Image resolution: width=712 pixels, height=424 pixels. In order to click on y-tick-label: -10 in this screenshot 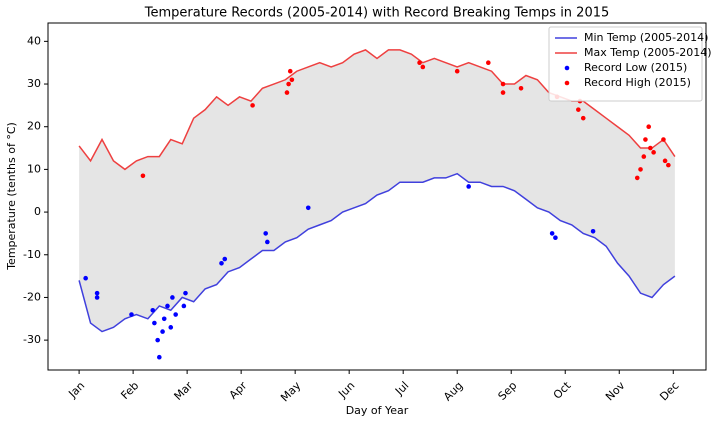, I will do `click(32, 254)`.